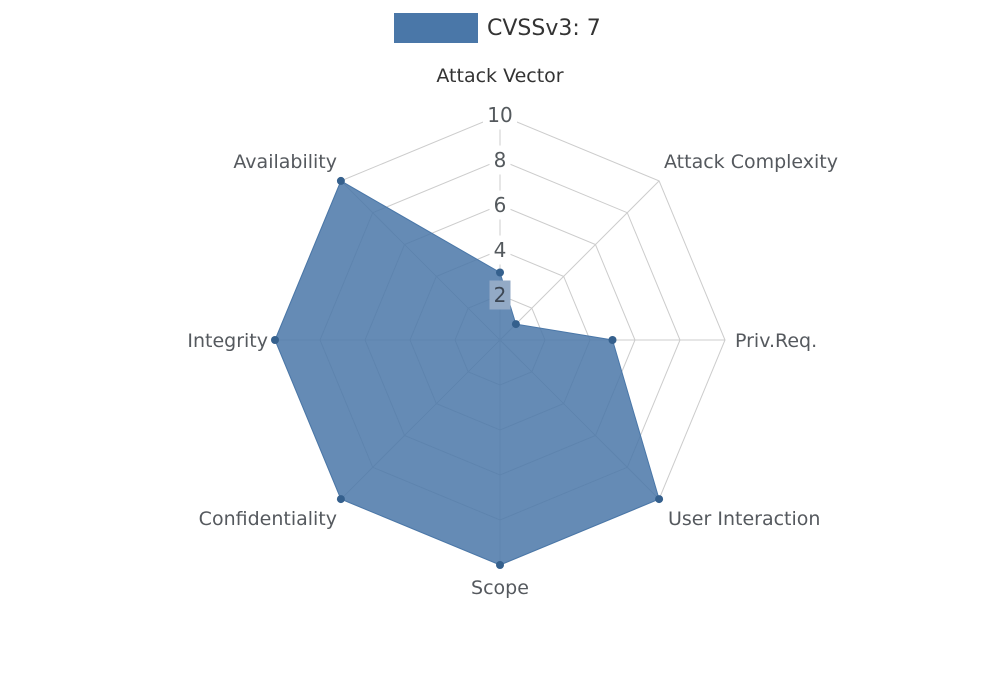  Describe the element at coordinates (751, 162) in the screenshot. I see `axis-label-attack-complexity: Attack Complexity` at that location.